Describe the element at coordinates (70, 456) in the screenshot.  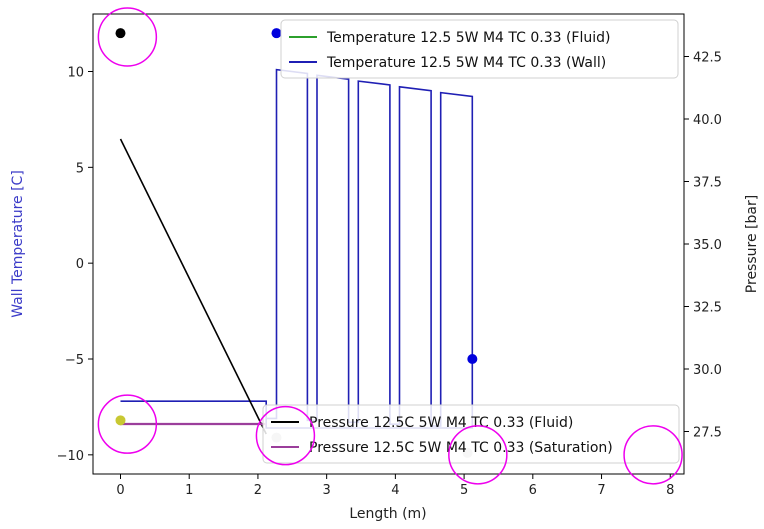
I see `left-y-tick-label: −10` at that location.